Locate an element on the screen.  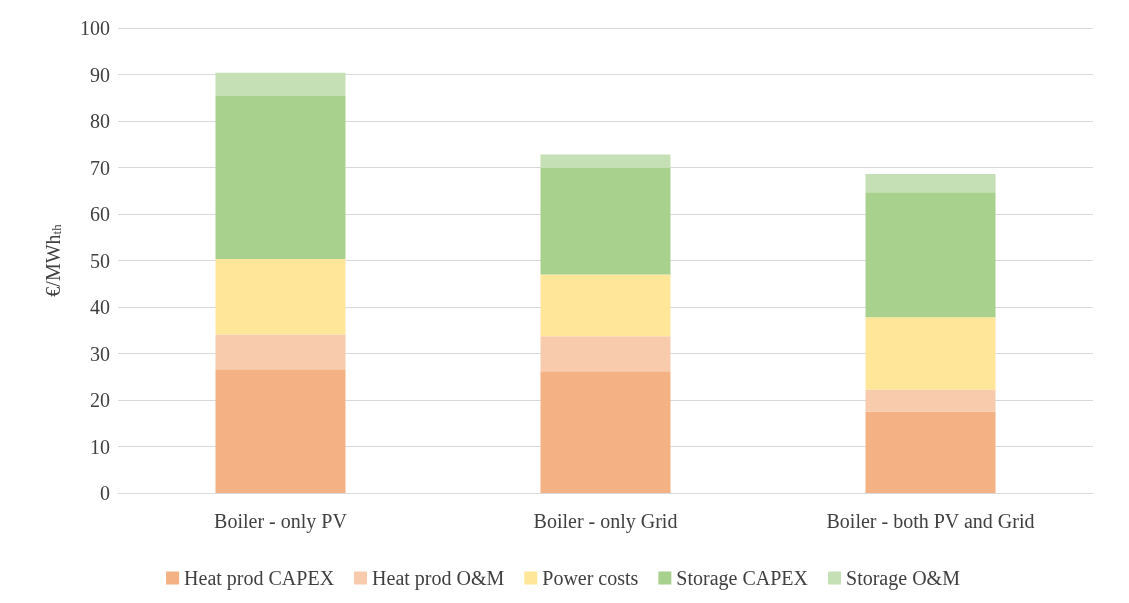
y-tick-label: 10 is located at coordinates (100, 446).